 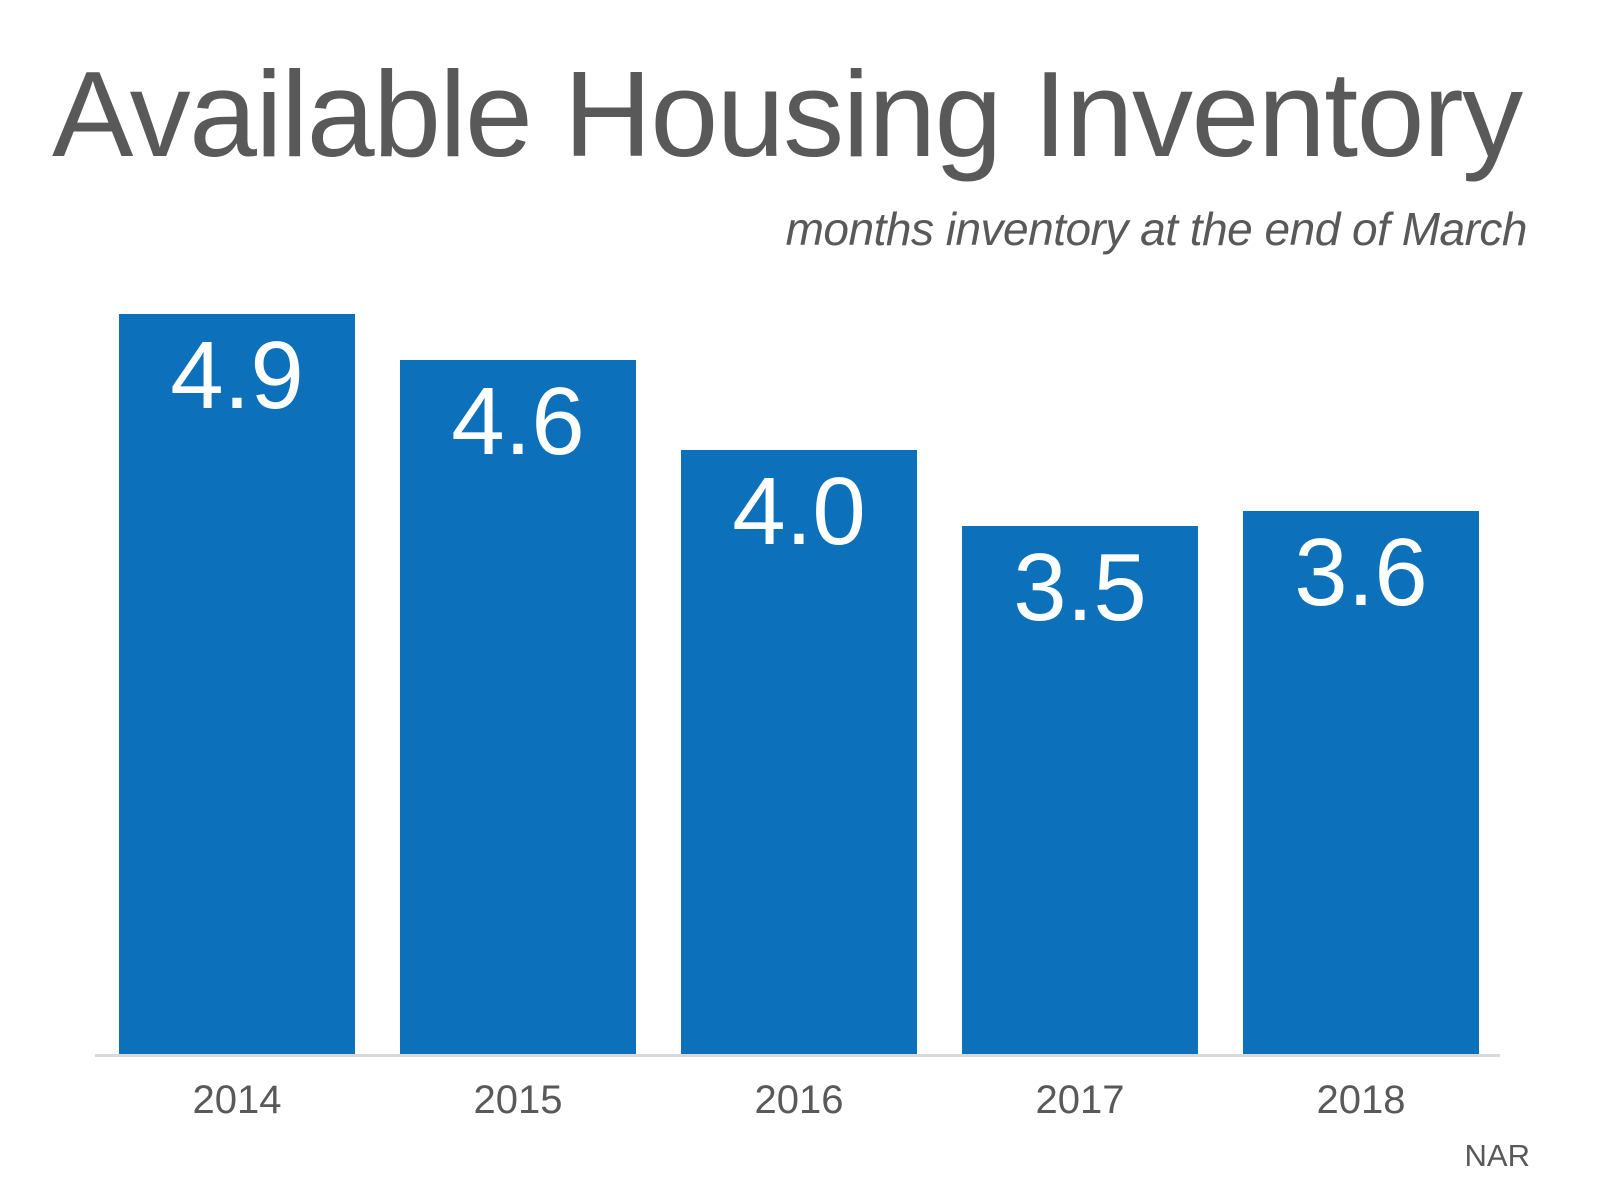 What do you see at coordinates (787, 114) in the screenshot?
I see `chart-title: Available Housing Inventory` at bounding box center [787, 114].